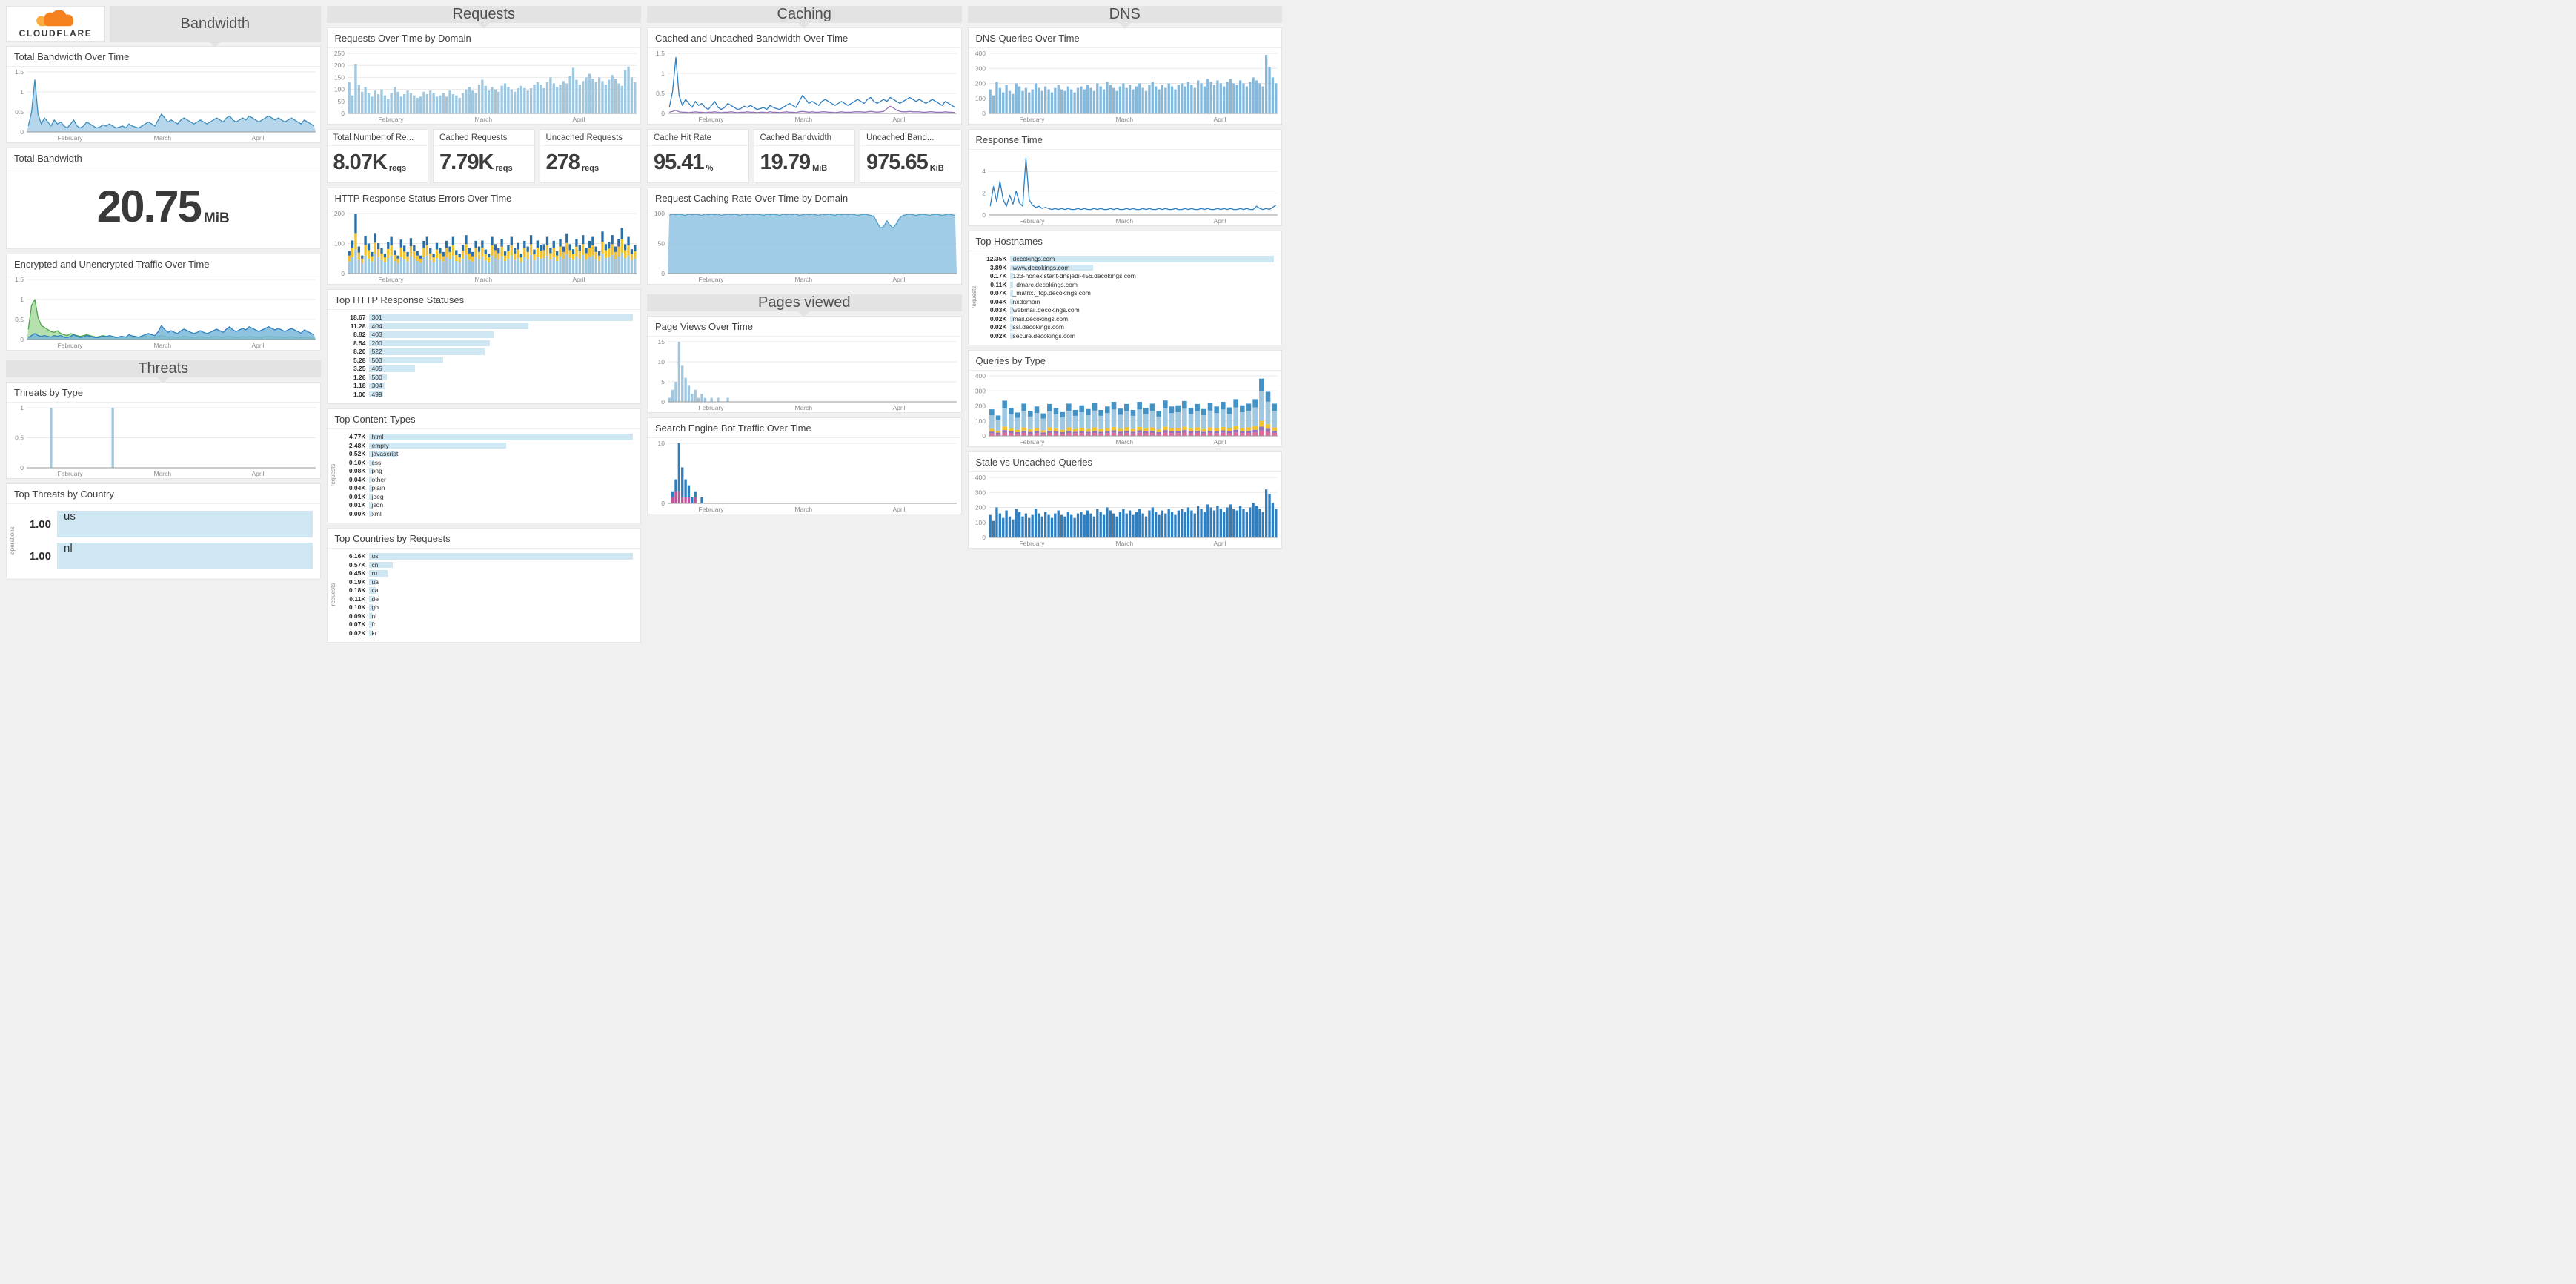 The height and width of the screenshot is (1284, 2576). I want to click on bar-label: other, so click(378, 479).